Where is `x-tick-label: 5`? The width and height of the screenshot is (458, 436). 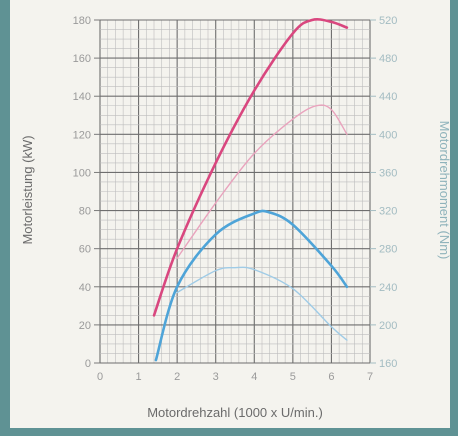 x-tick-label: 5 is located at coordinates (293, 377).